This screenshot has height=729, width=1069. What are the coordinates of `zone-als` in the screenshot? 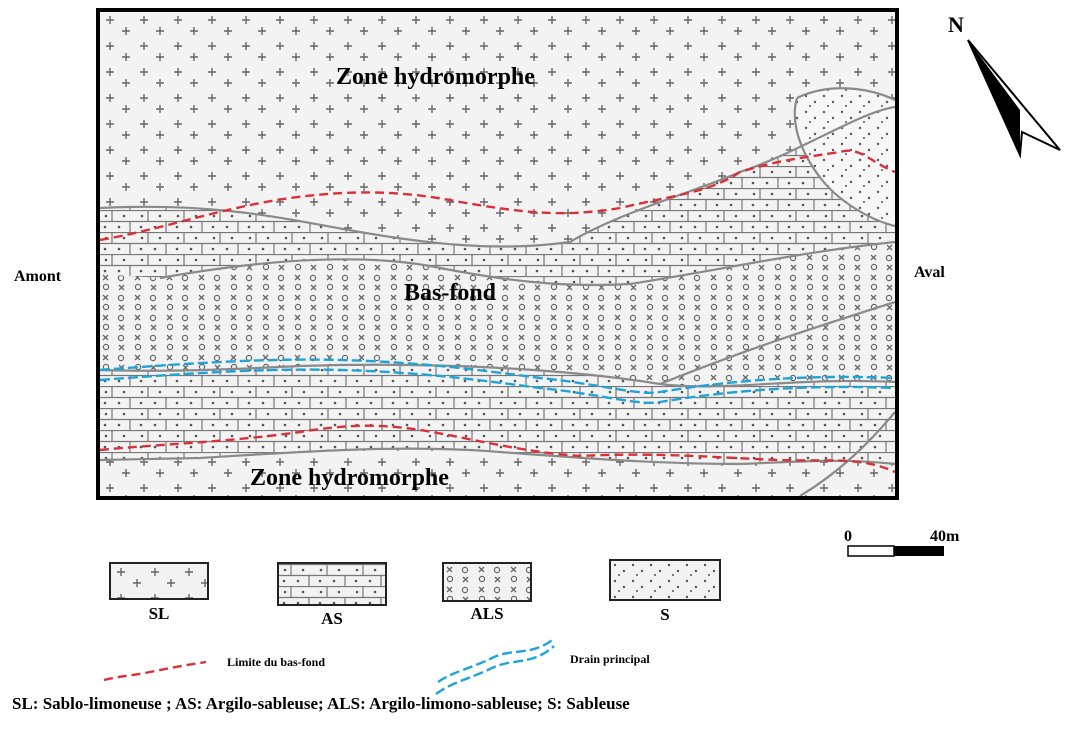 It's located at (497, 314).